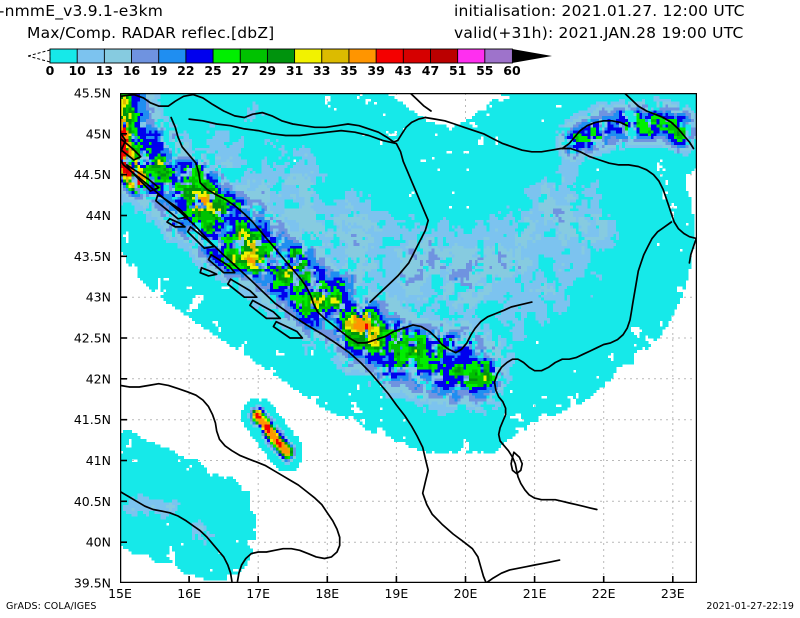 The height and width of the screenshot is (618, 800). Describe the element at coordinates (158, 69) in the screenshot. I see `colorbar-tick-label: 19` at that location.